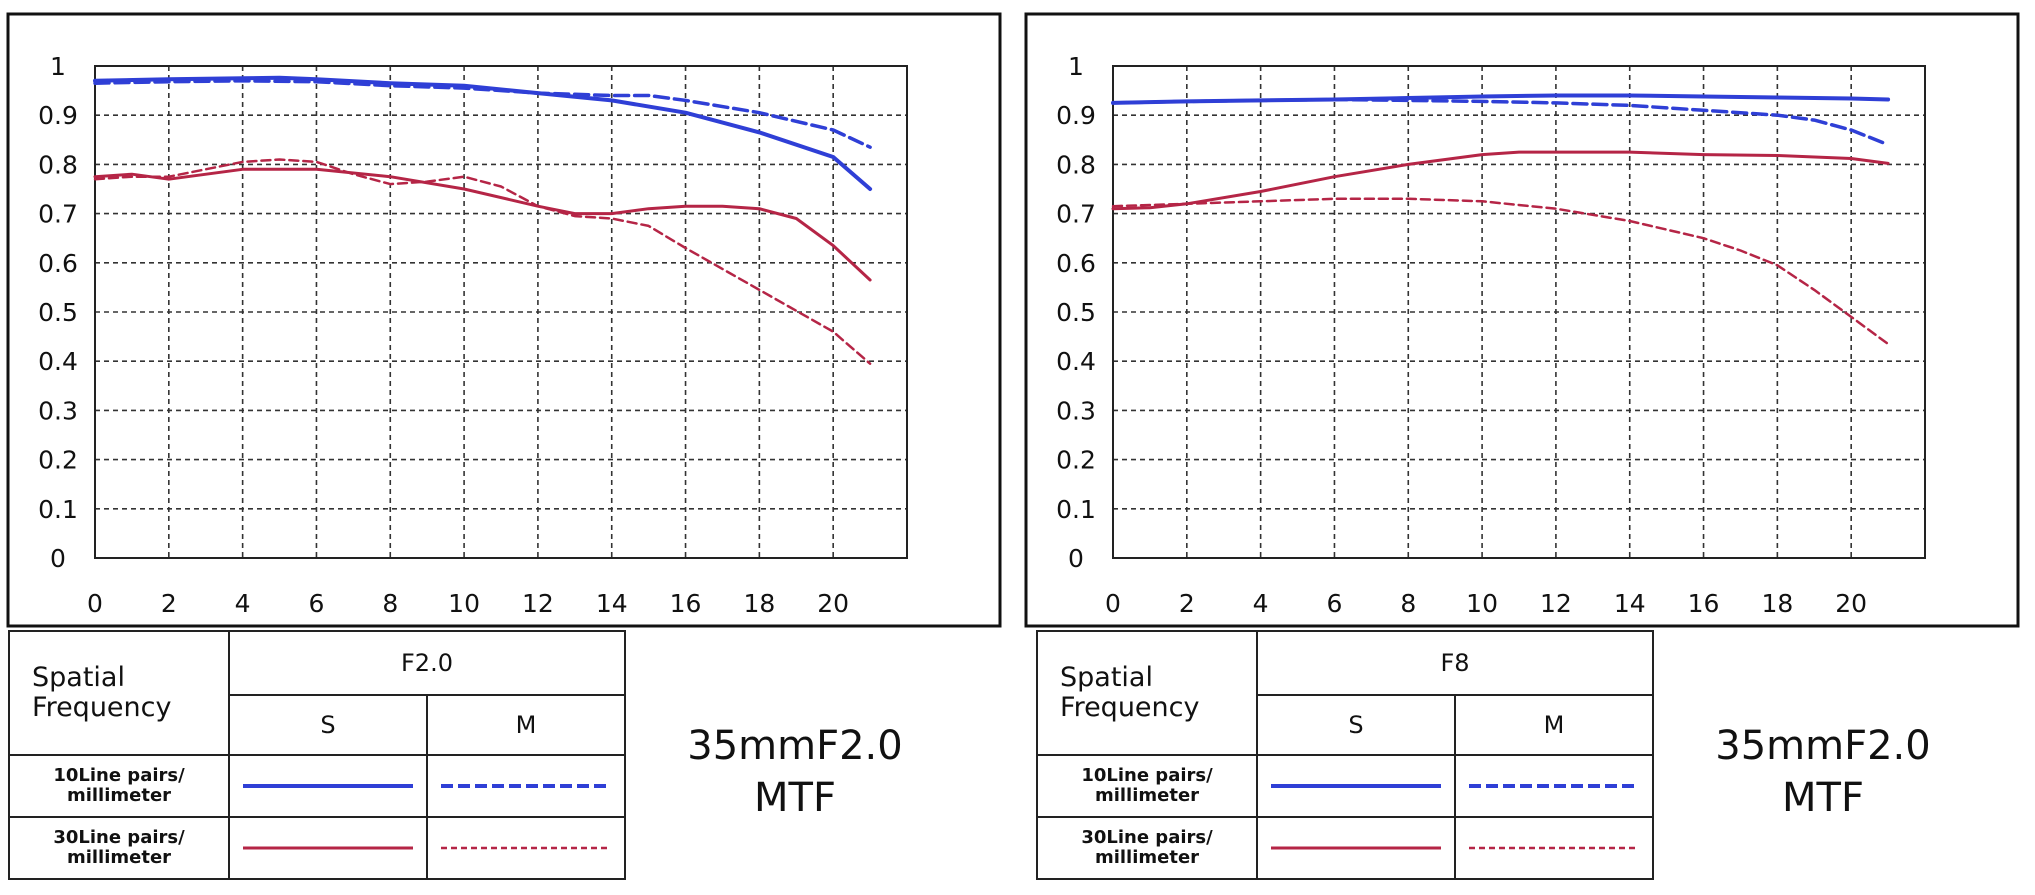  Describe the element at coordinates (795, 772) in the screenshot. I see `caption-f2: 35mmF2.0 MTF` at that location.